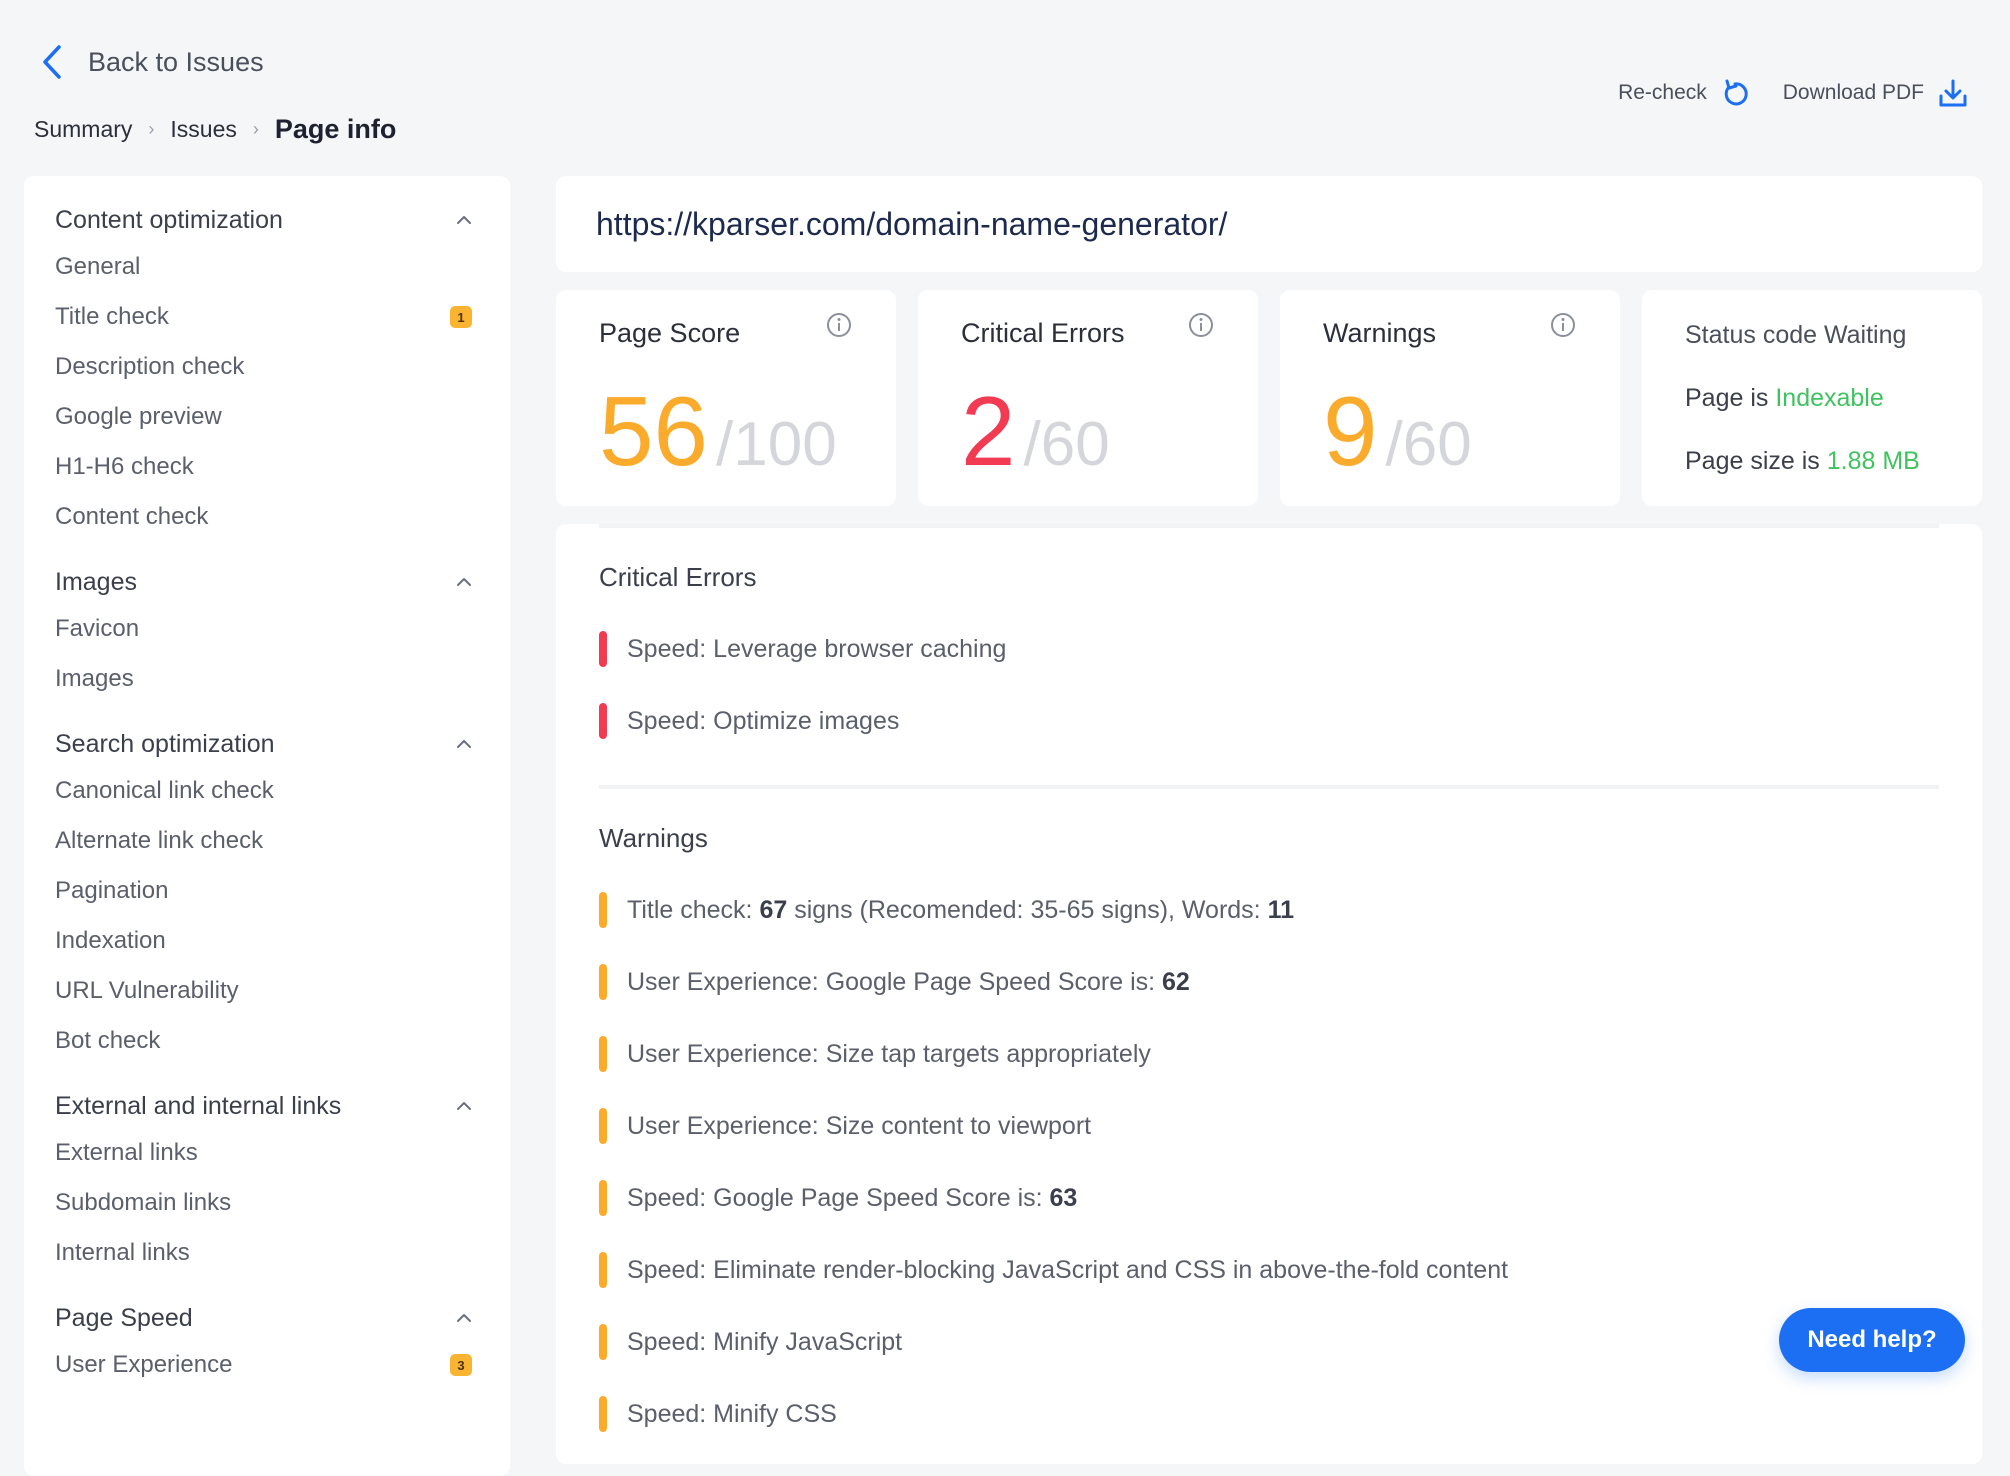  I want to click on chevron-right-icon: ›, so click(151, 129).